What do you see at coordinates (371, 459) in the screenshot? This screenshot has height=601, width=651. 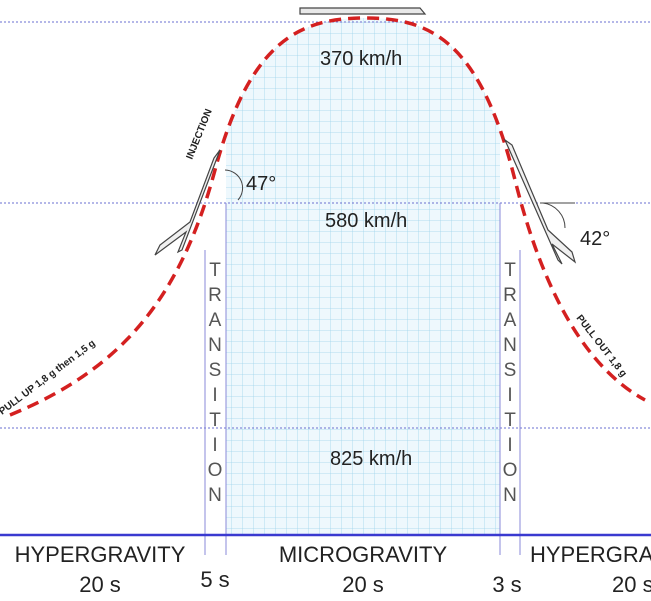 I see `speed-label: 825 km/h` at bounding box center [371, 459].